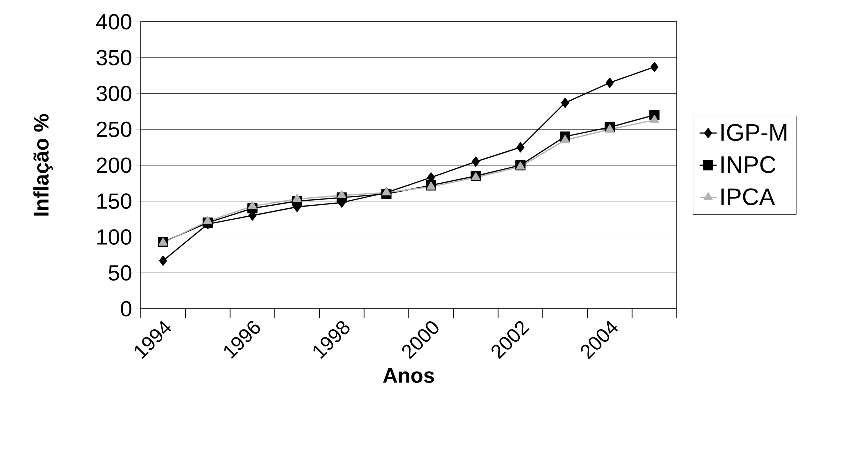 The width and height of the screenshot is (866, 463). I want to click on y-tick-label: 50, so click(120, 273).